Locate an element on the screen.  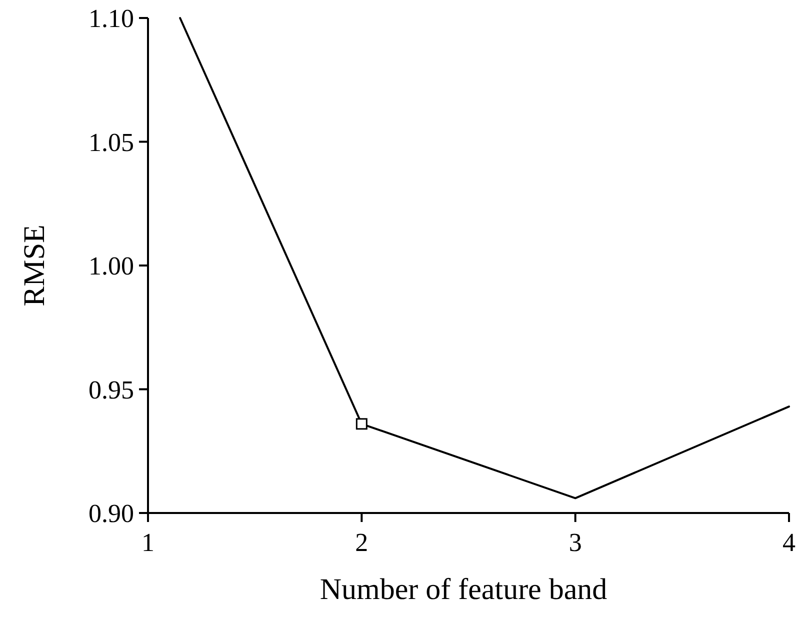
y-axis-title: RMSE is located at coordinates (34, 265).